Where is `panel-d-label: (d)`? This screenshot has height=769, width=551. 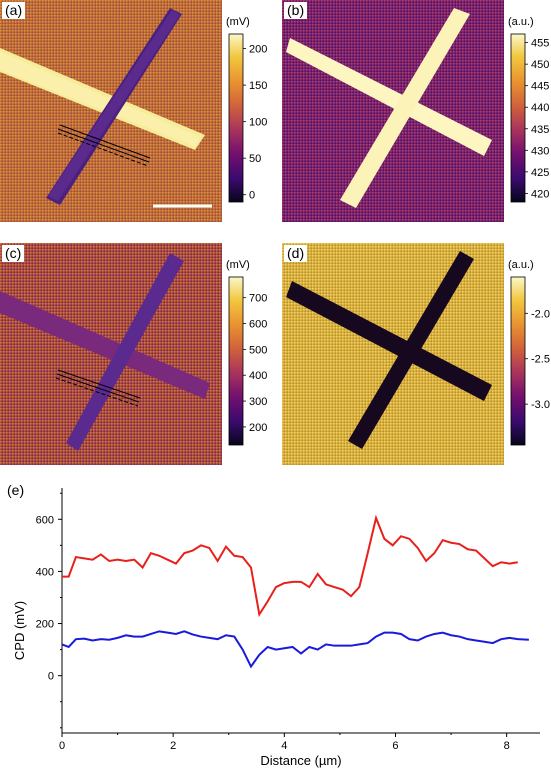
panel-d-label: (d) is located at coordinates (296, 253).